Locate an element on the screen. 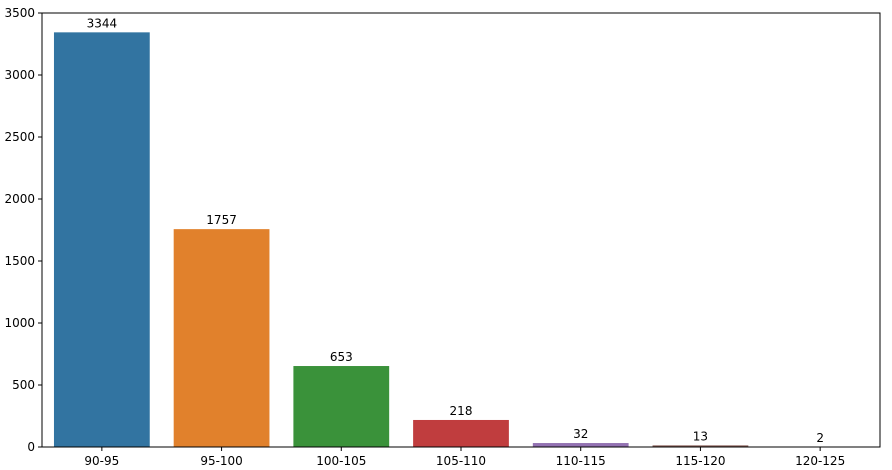 This screenshot has height=470, width=892. data-label: 653 is located at coordinates (341, 357).